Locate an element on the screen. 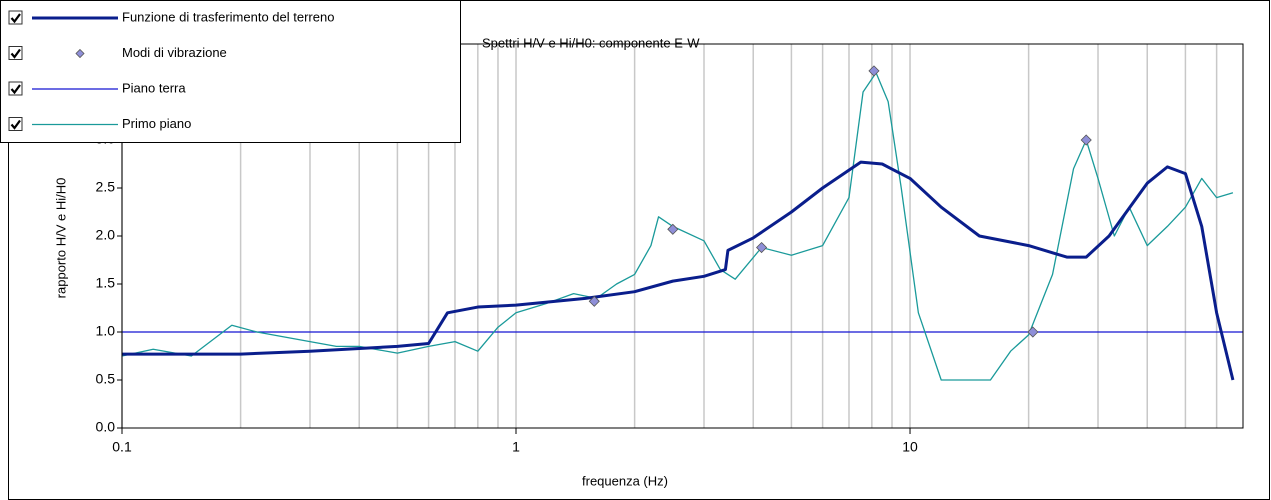  legend-box is located at coordinates (230, 71).